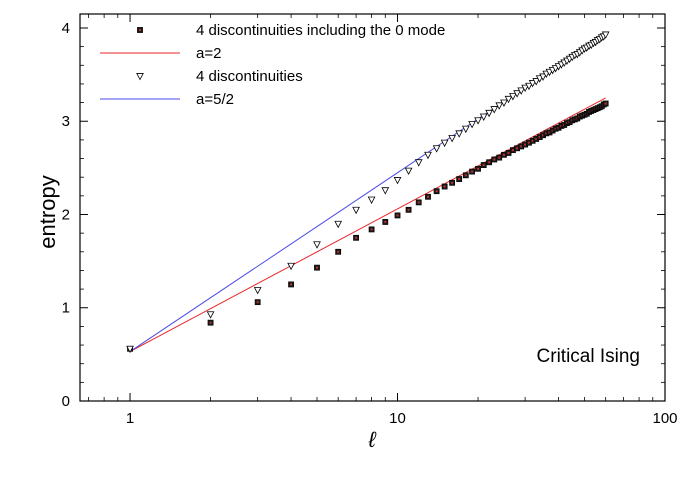 The image size is (680, 480). Describe the element at coordinates (167, 99) in the screenshot. I see `legend-entry-4: a=5/2` at that location.